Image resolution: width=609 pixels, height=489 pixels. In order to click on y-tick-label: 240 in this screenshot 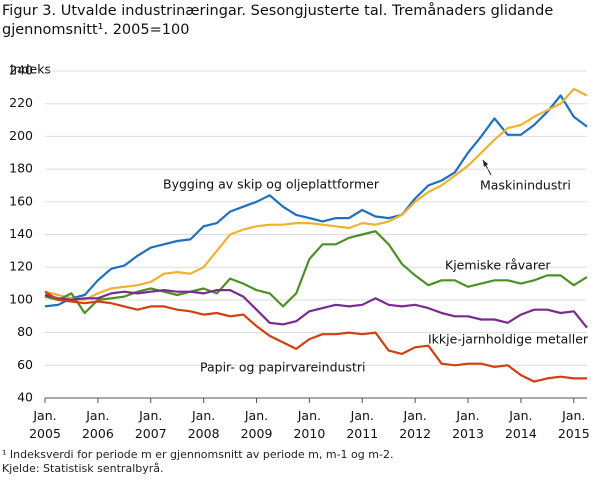, I will do `click(21, 70)`.